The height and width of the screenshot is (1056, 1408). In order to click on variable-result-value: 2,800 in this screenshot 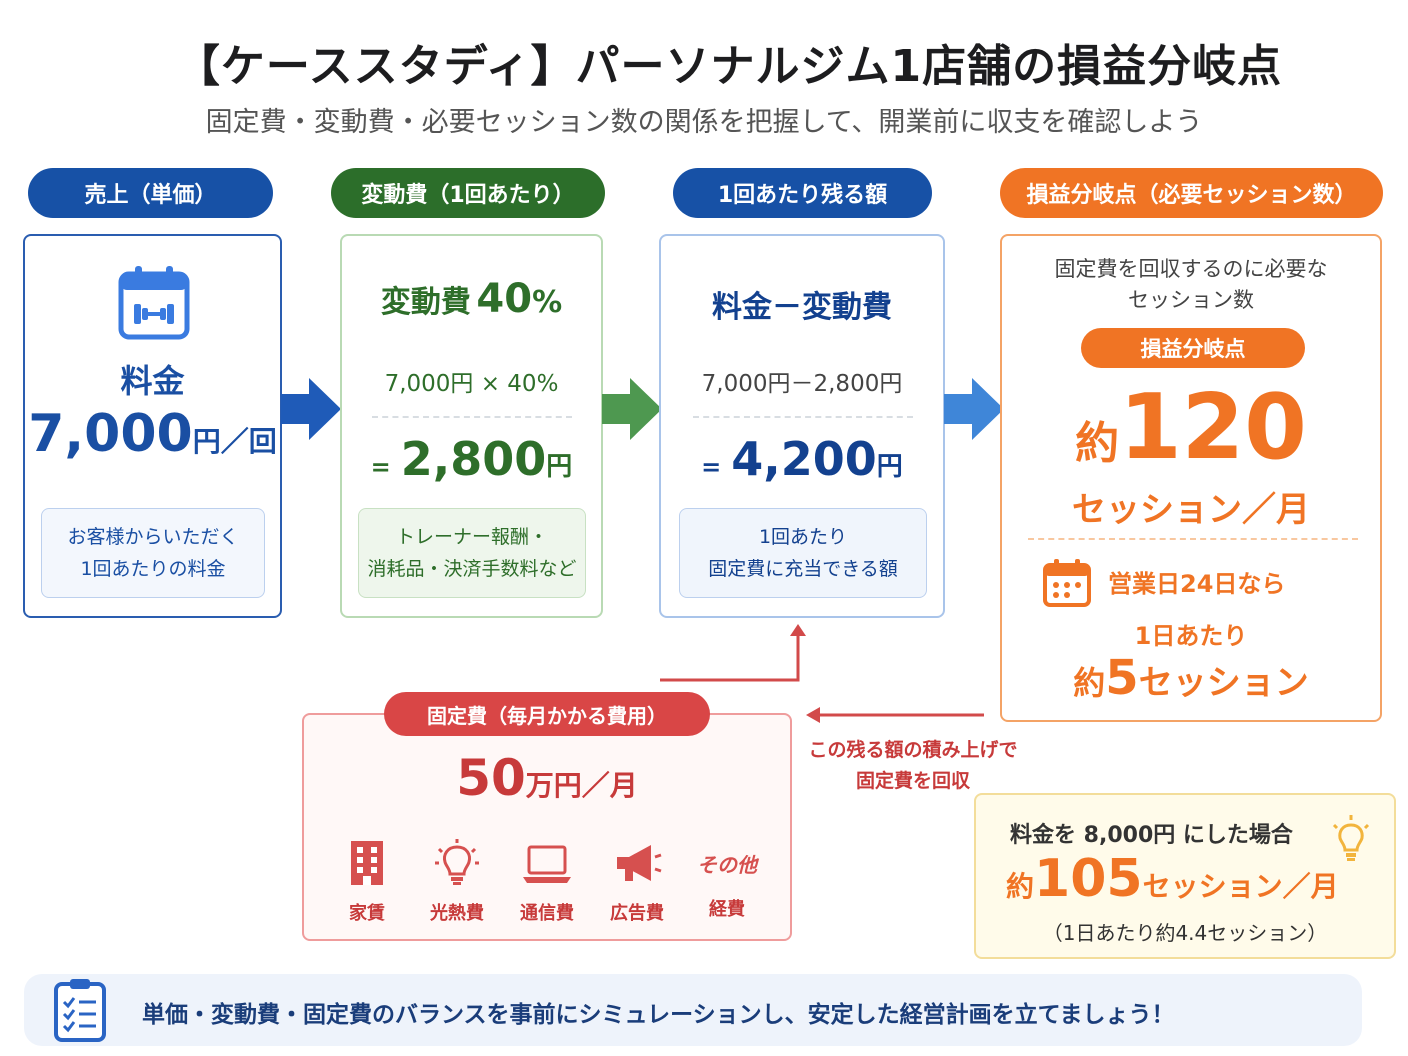, I will do `click(473, 459)`.